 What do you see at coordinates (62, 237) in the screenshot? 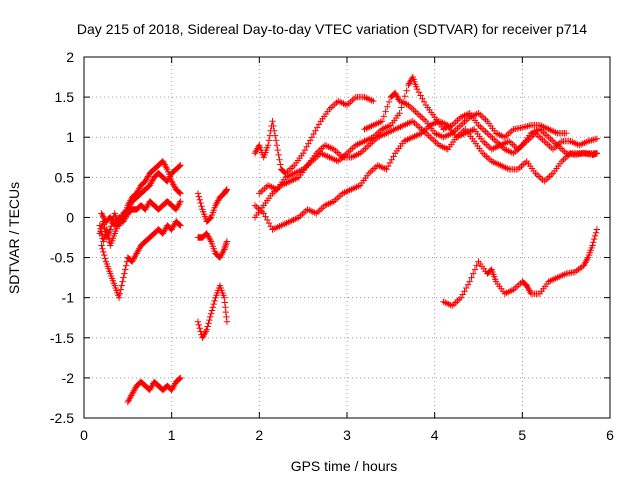
I see `y-tick-labels: -2.5 -2 -1.5 -1 -0.5 0 0.5 1 1.5 2` at bounding box center [62, 237].